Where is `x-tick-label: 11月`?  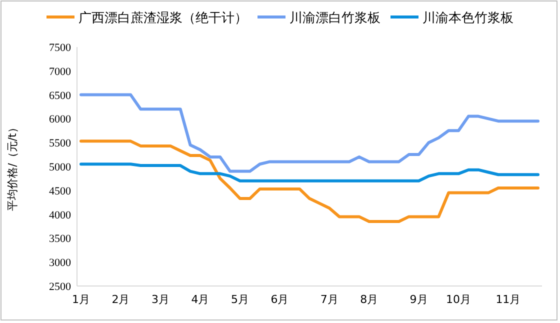 x-tick-label: 11月 is located at coordinates (508, 299).